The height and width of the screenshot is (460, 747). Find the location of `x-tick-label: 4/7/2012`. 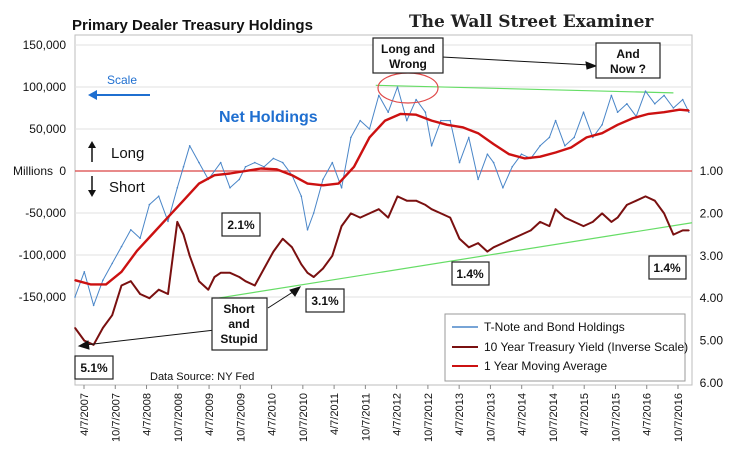

x-tick-label: 4/7/2012 is located at coordinates (398, 414).